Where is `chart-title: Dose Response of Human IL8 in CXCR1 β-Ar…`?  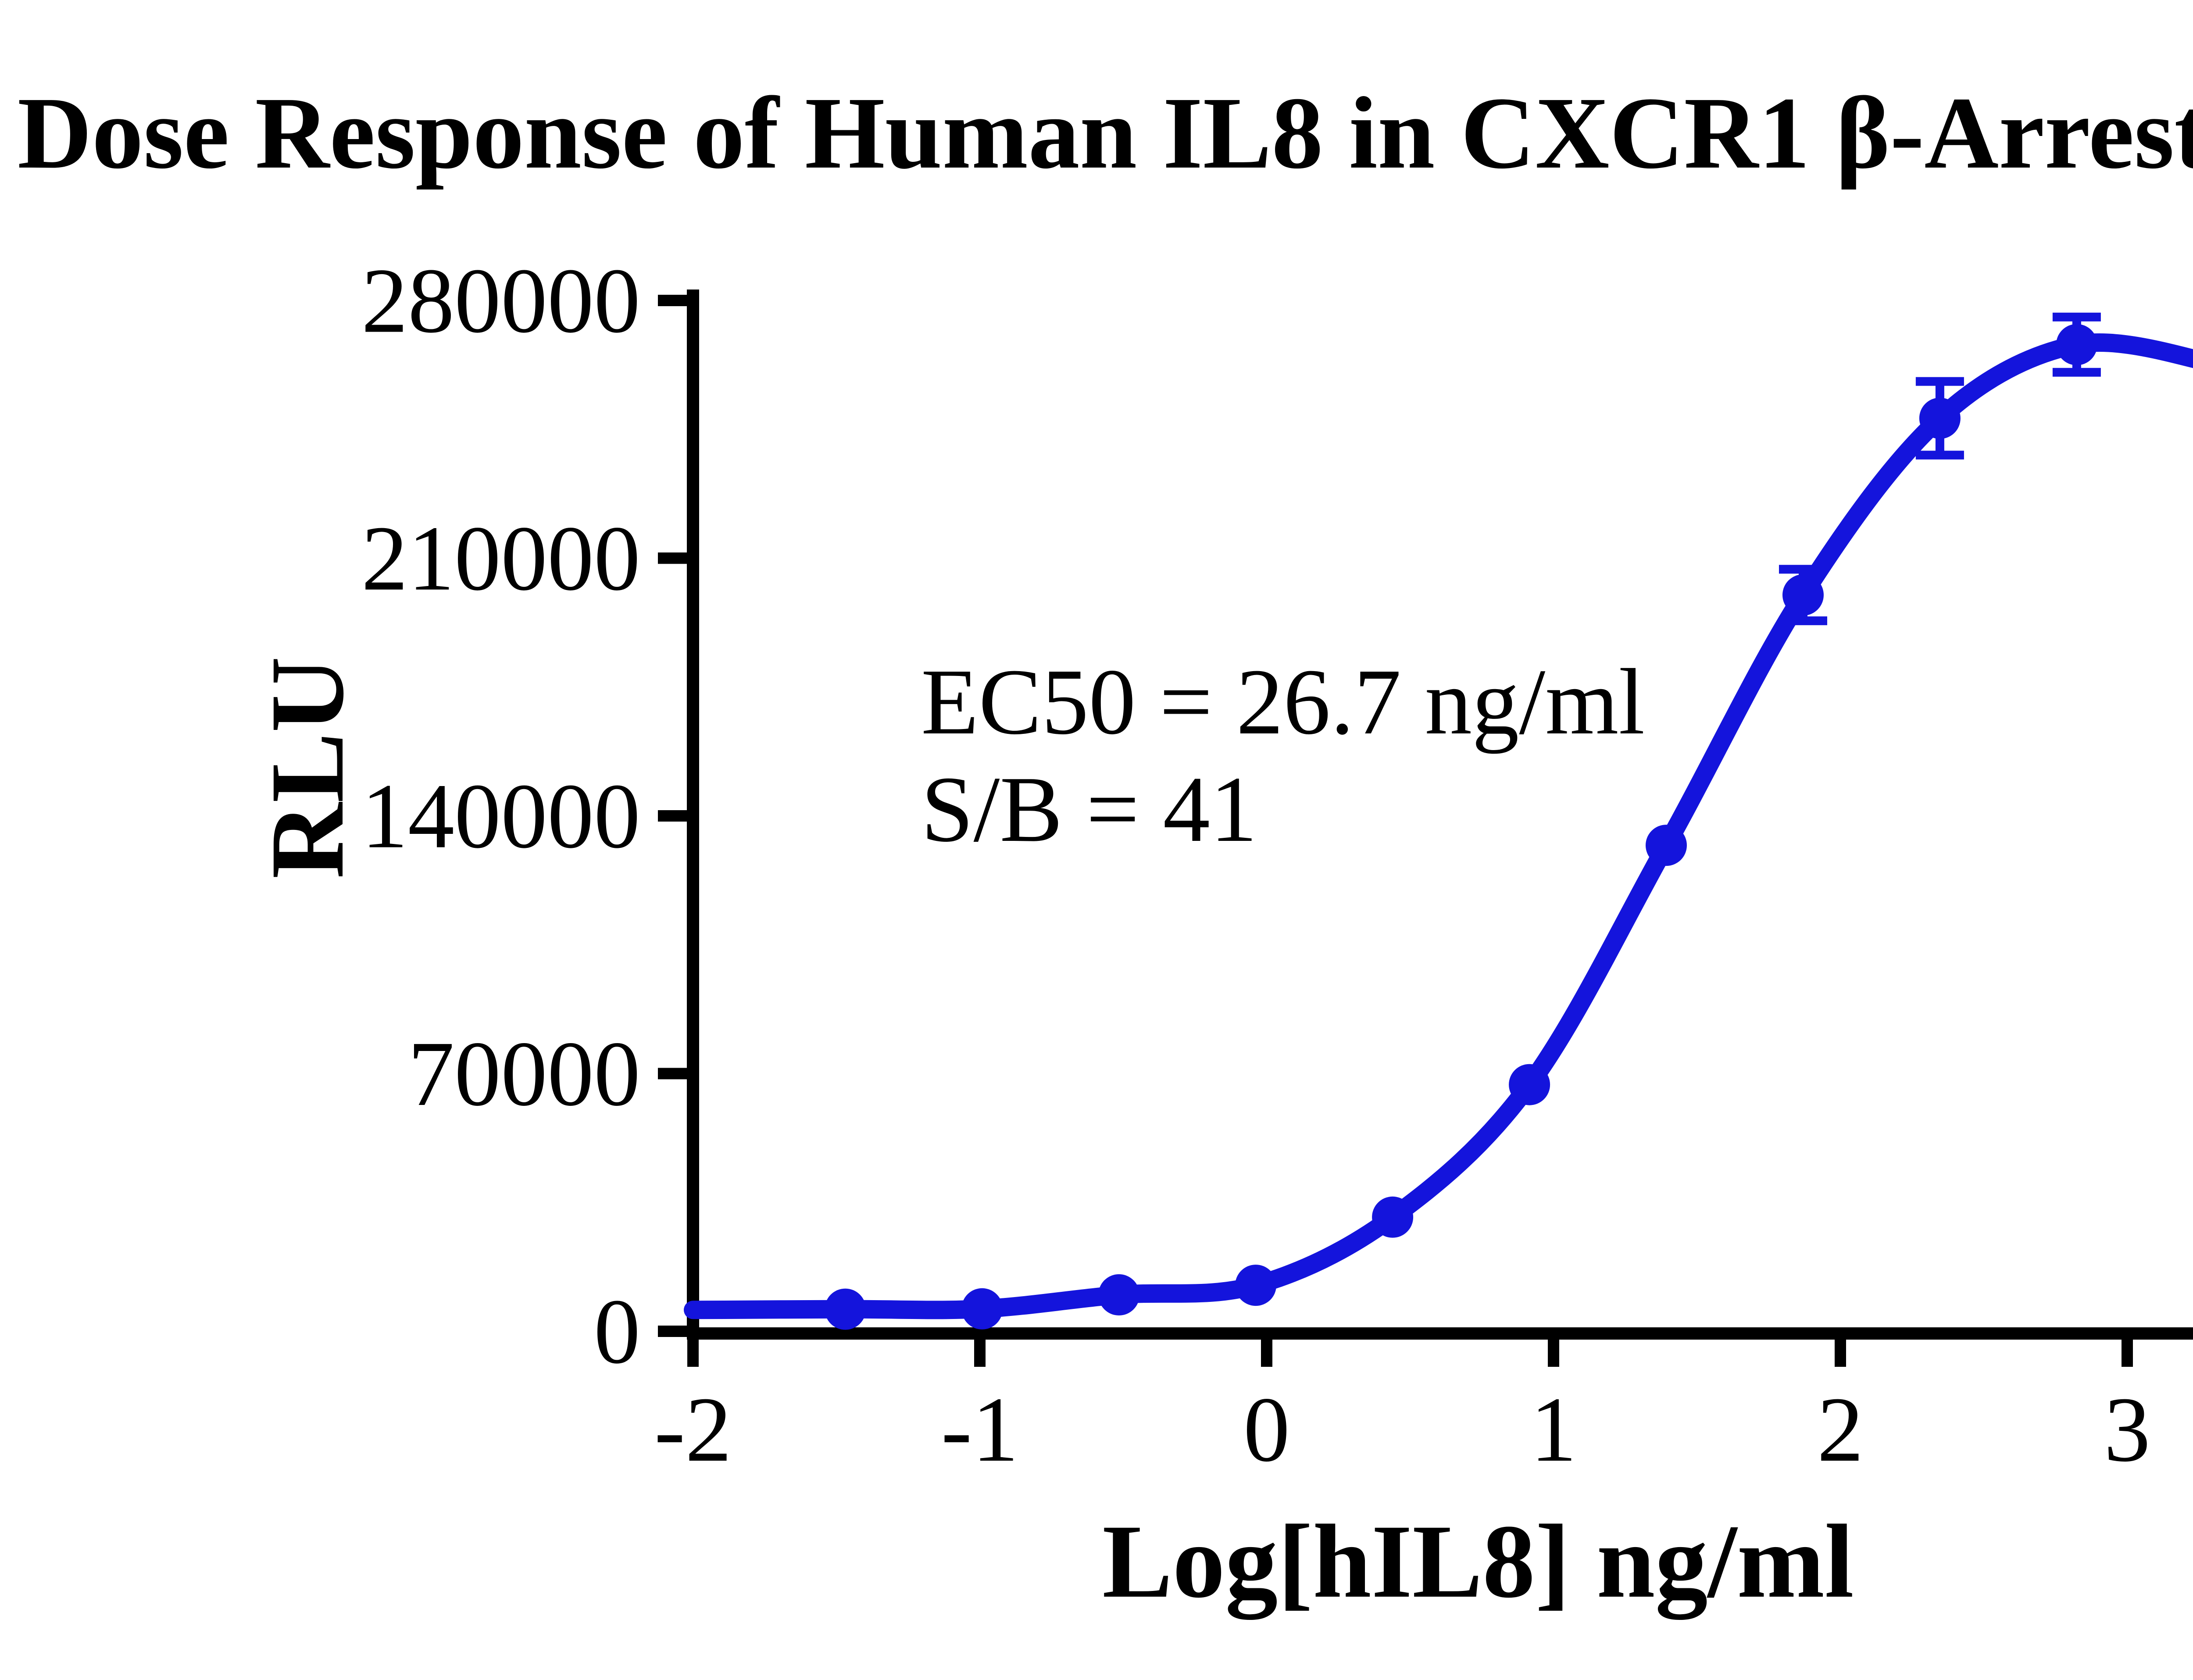
chart-title: Dose Response of Human IL8 in CXCR1 β-Ar… is located at coordinates (1105, 133).